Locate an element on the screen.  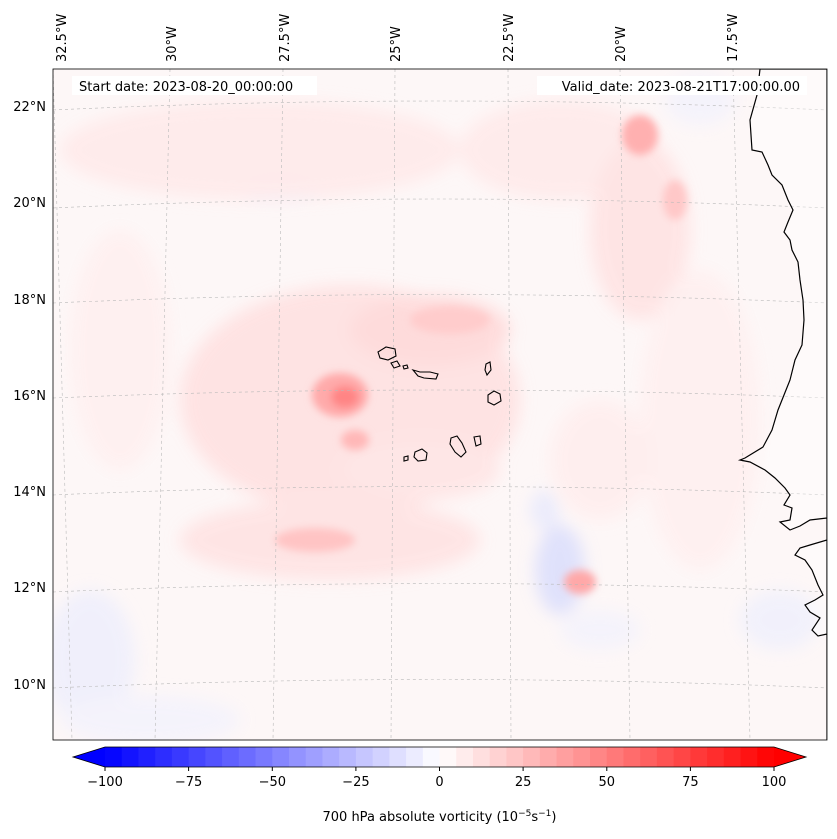
island-sao-nicolau is located at coordinates (425, 374).